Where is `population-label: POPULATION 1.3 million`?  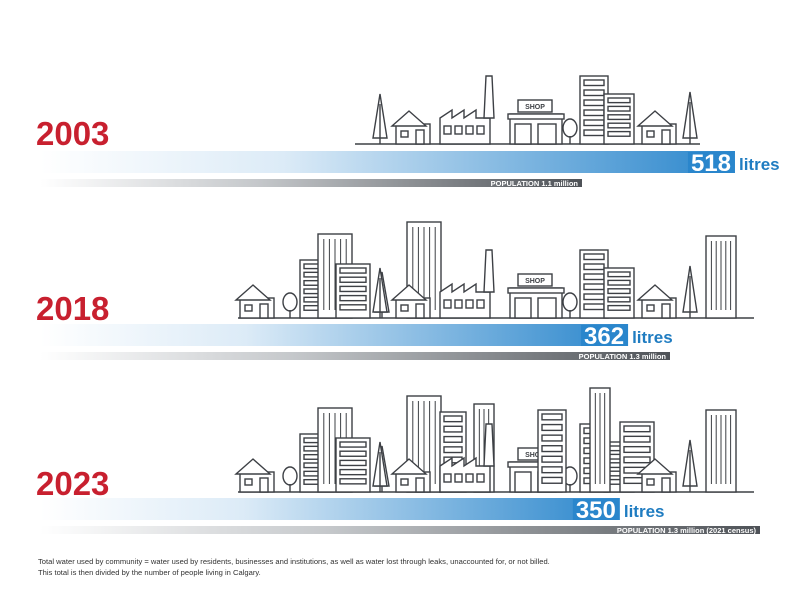
population-label: POPULATION 1.3 million is located at coordinates (623, 356).